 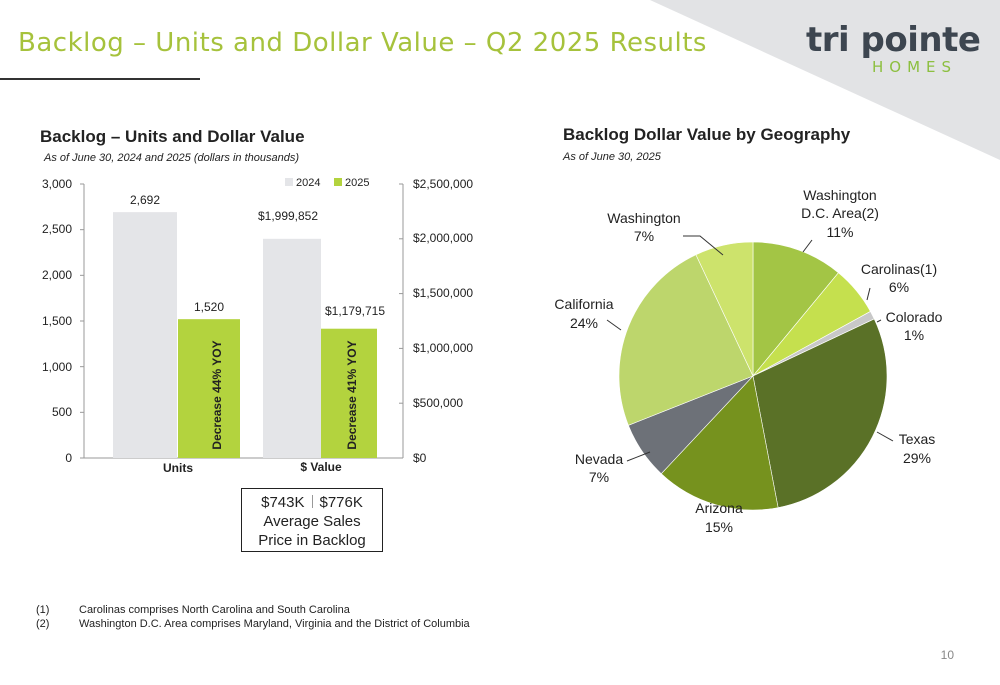 What do you see at coordinates (341, 502) in the screenshot?
I see `asp-2025-value: $776K` at bounding box center [341, 502].